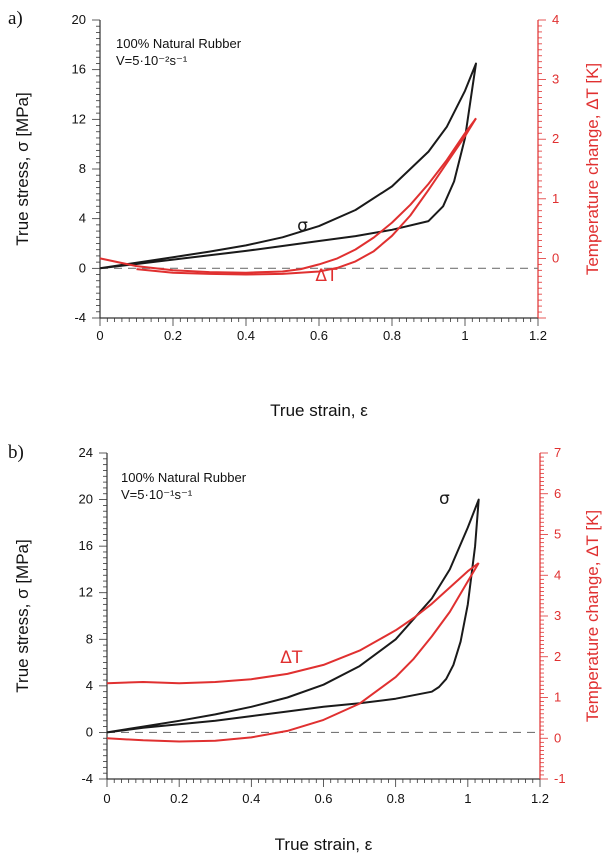 Image resolution: width=608 pixels, height=857 pixels. Describe the element at coordinates (319, 335) in the screenshot. I see `panel-a-x-tick-label: 0.6` at that location.